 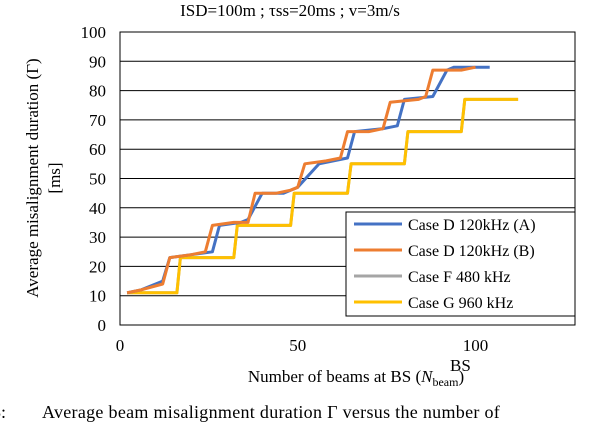 What do you see at coordinates (297, 345) in the screenshot?
I see `x-tick-label: 50` at bounding box center [297, 345].